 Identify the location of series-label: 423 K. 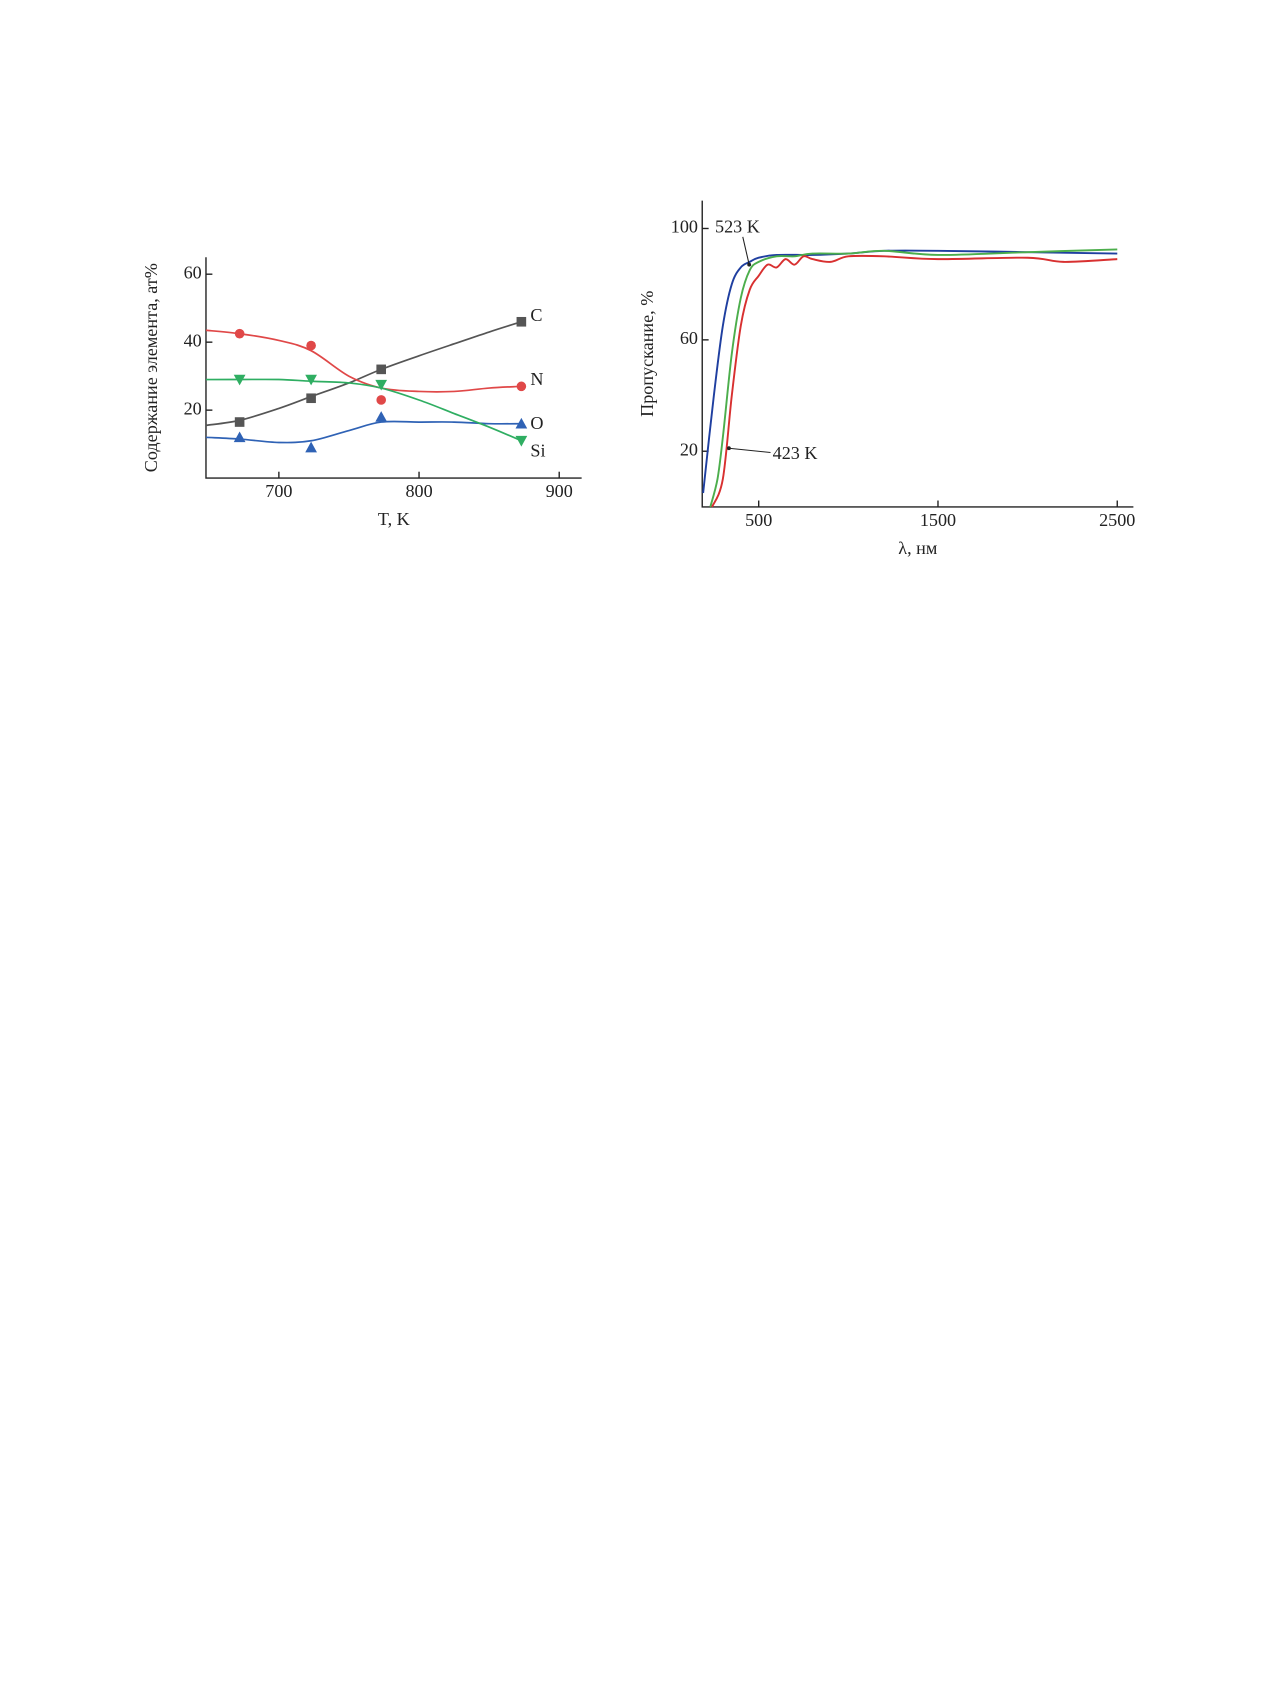
(795, 453).